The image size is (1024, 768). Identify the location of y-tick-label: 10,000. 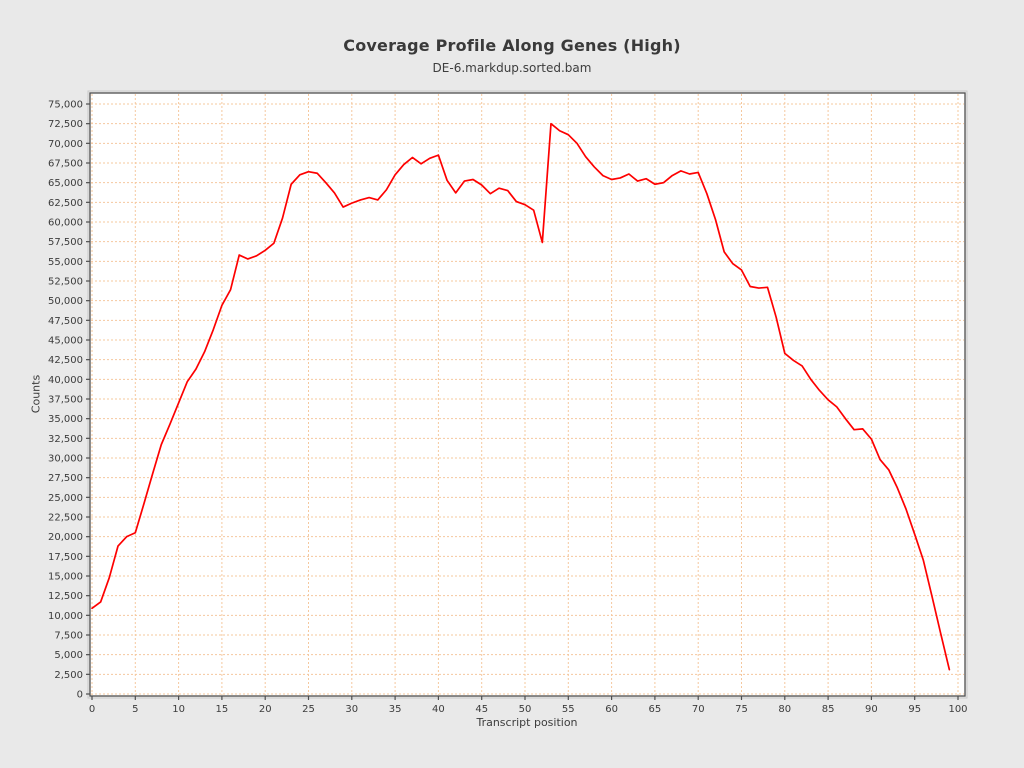
(65, 616).